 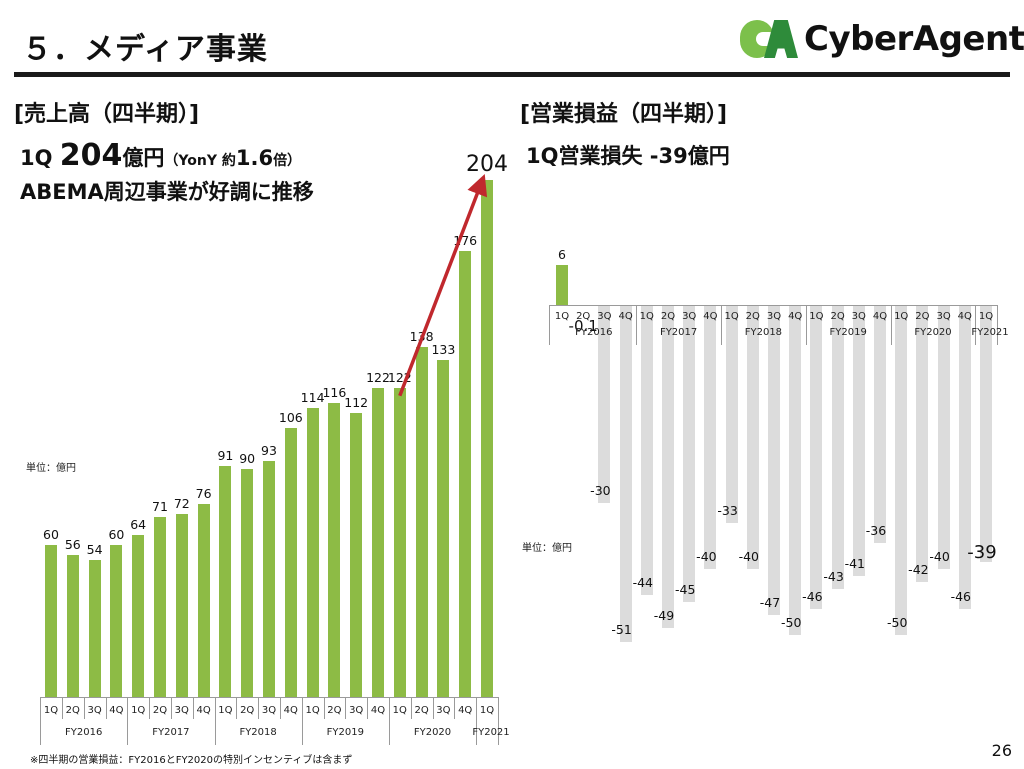 I want to click on operating-value-label: -44, so click(x=643, y=583).